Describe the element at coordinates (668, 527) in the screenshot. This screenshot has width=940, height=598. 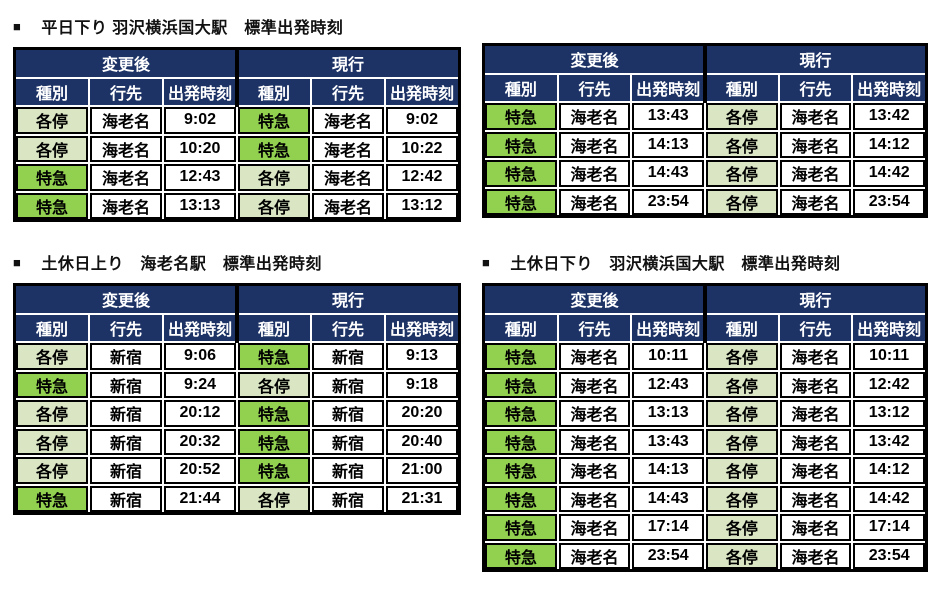
I see `cell-departure-time: 17:14` at that location.